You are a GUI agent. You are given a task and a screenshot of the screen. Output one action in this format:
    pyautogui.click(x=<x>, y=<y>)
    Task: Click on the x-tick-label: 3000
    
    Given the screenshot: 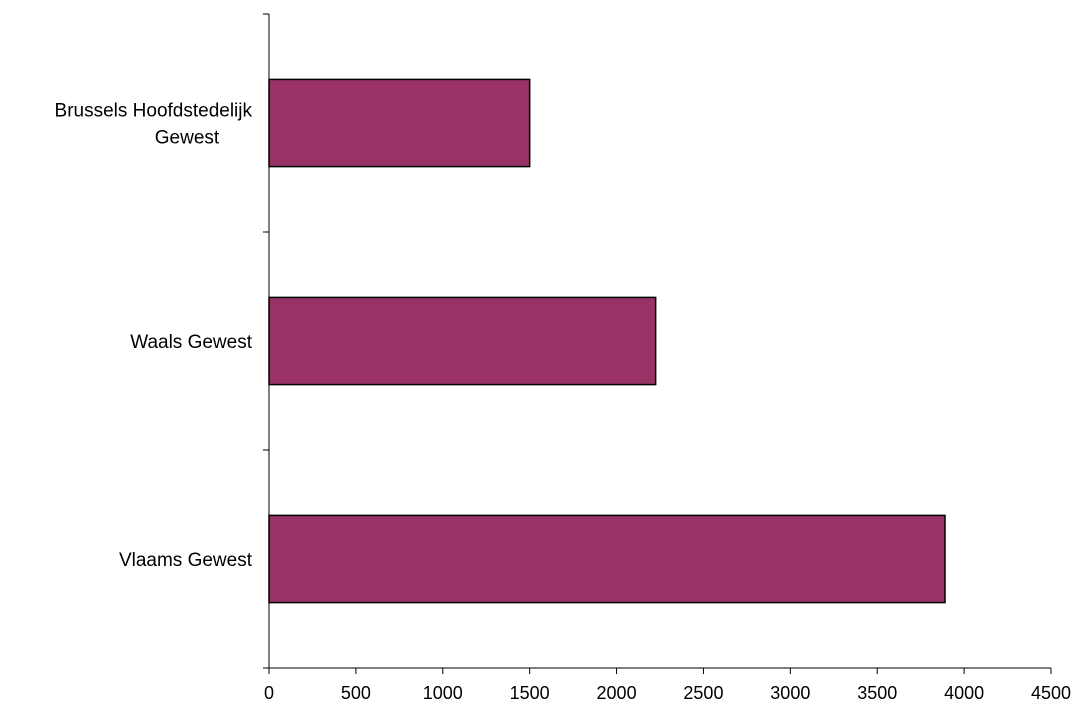 What is the action you would take?
    pyautogui.click(x=790, y=693)
    